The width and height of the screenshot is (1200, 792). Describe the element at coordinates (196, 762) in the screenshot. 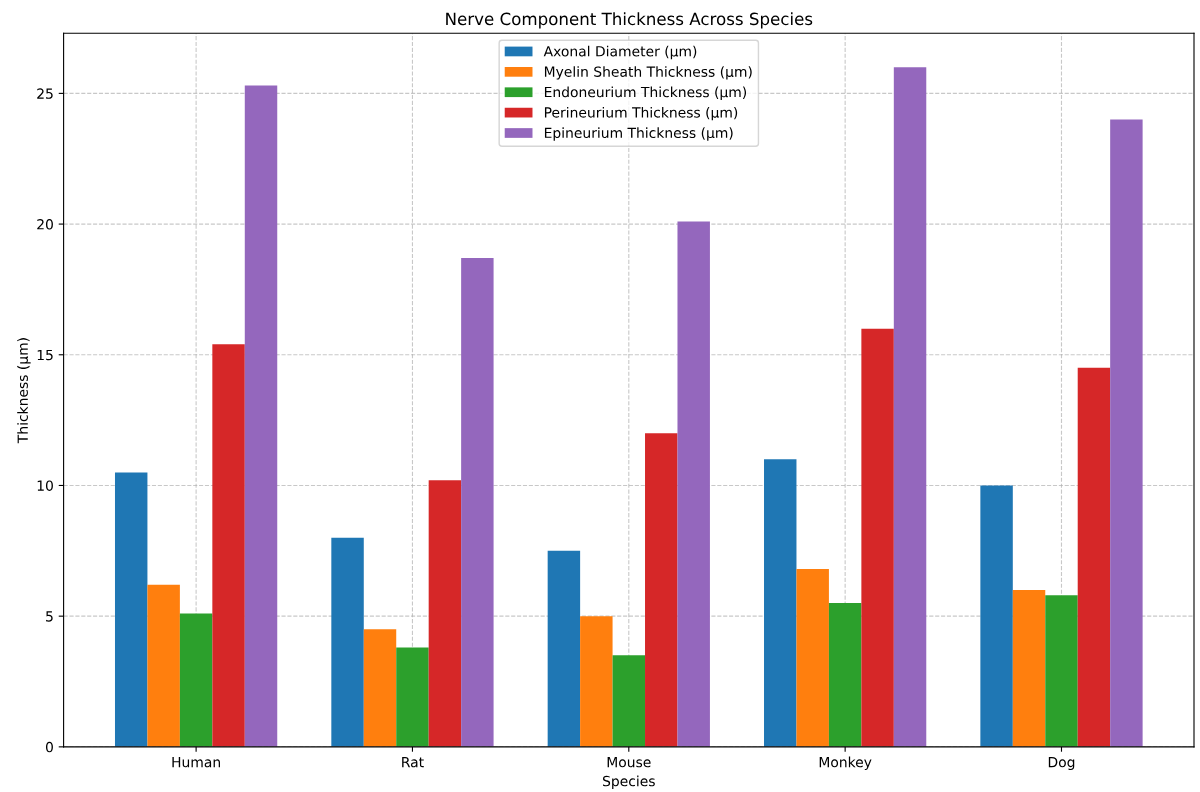

I see `x-tick-label: Human` at that location.